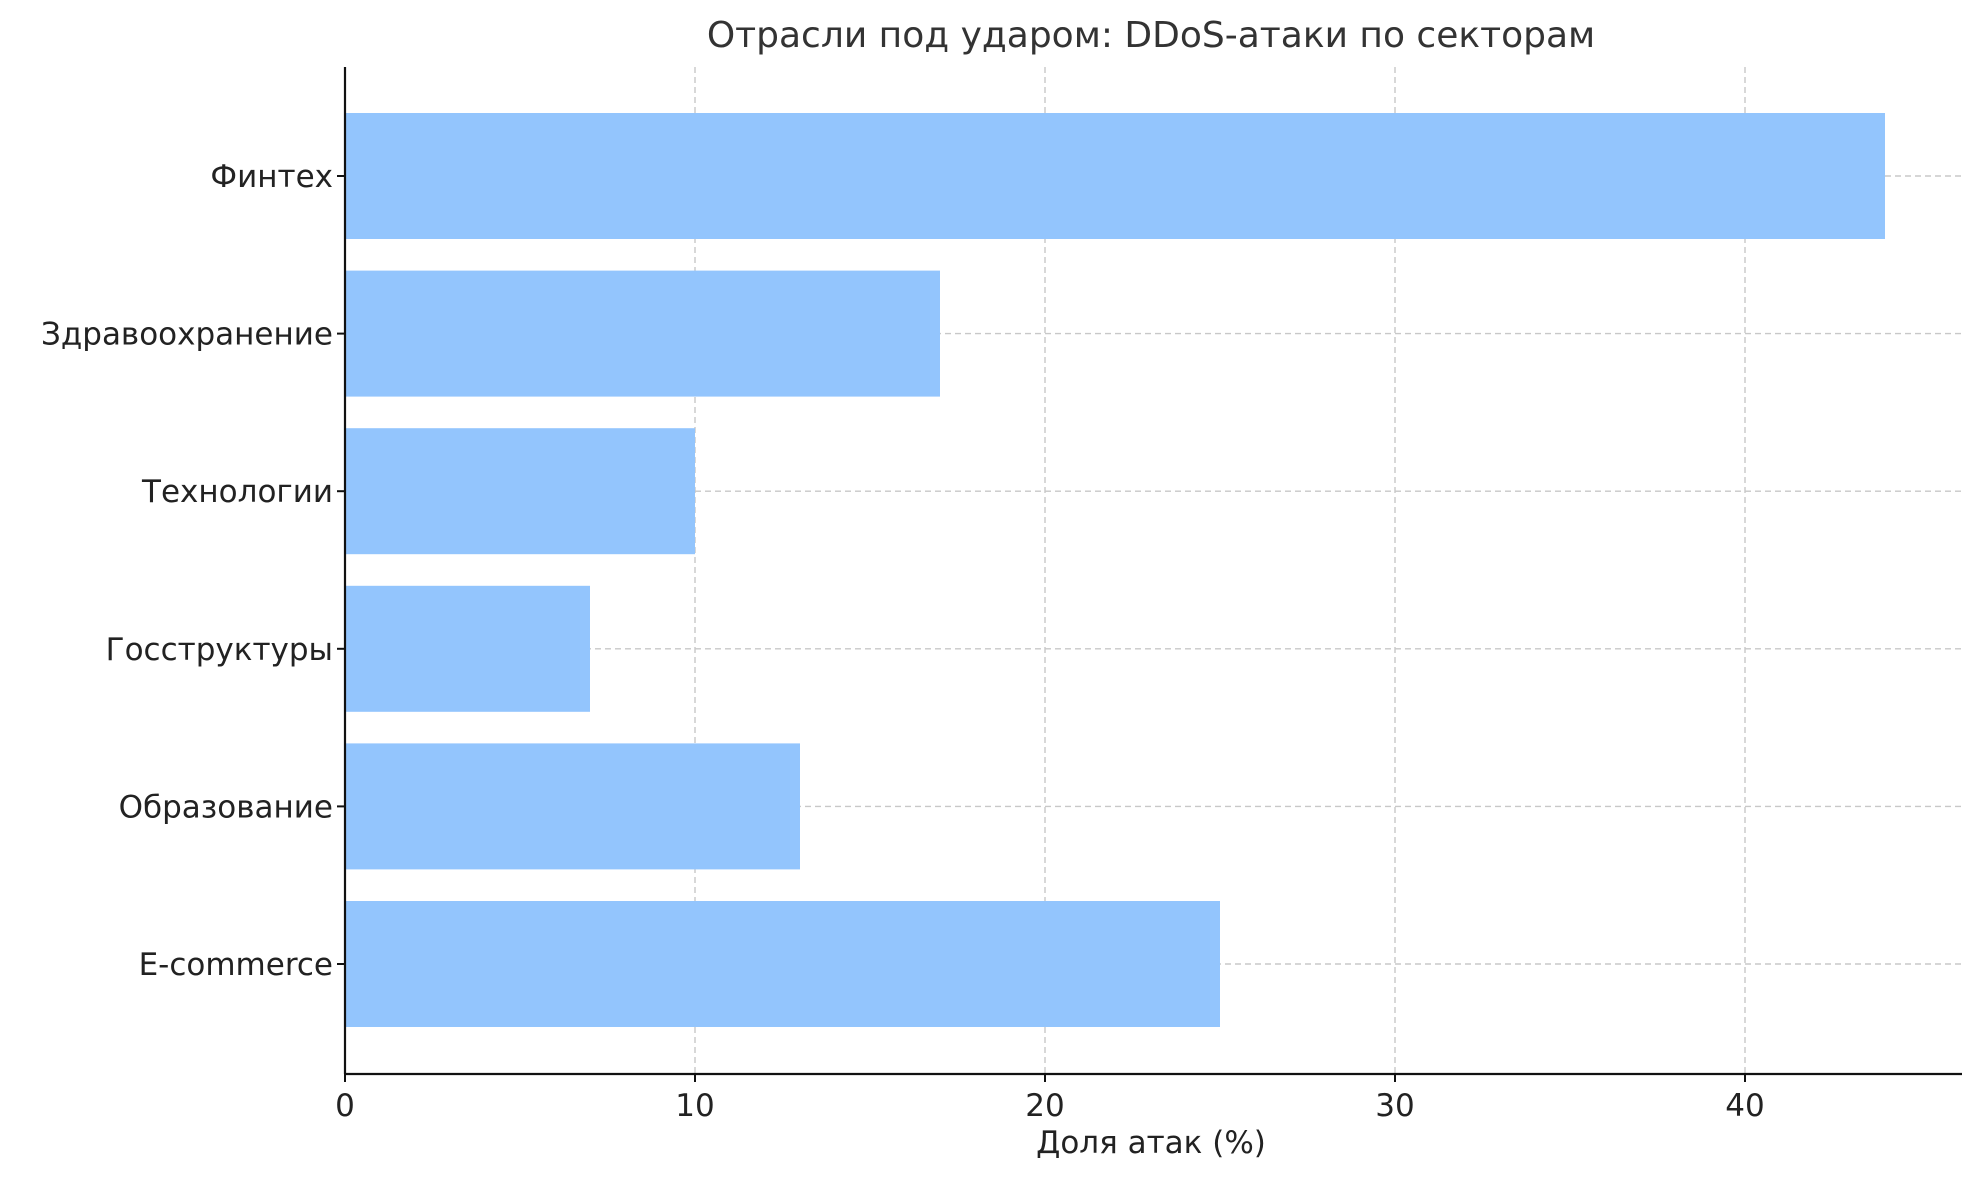 Image resolution: width=1979 pixels, height=1180 pixels. What do you see at coordinates (187, 335) in the screenshot?
I see `y-tick-label: Здравоохранение` at bounding box center [187, 335].